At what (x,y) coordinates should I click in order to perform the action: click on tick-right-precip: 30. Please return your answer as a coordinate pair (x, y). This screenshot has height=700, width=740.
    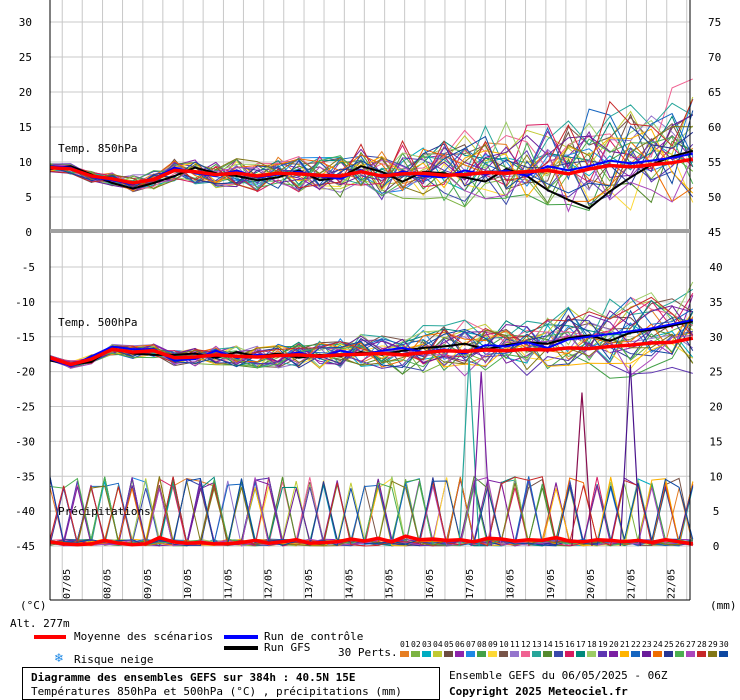
    Looking at the image, I should click on (715, 337).